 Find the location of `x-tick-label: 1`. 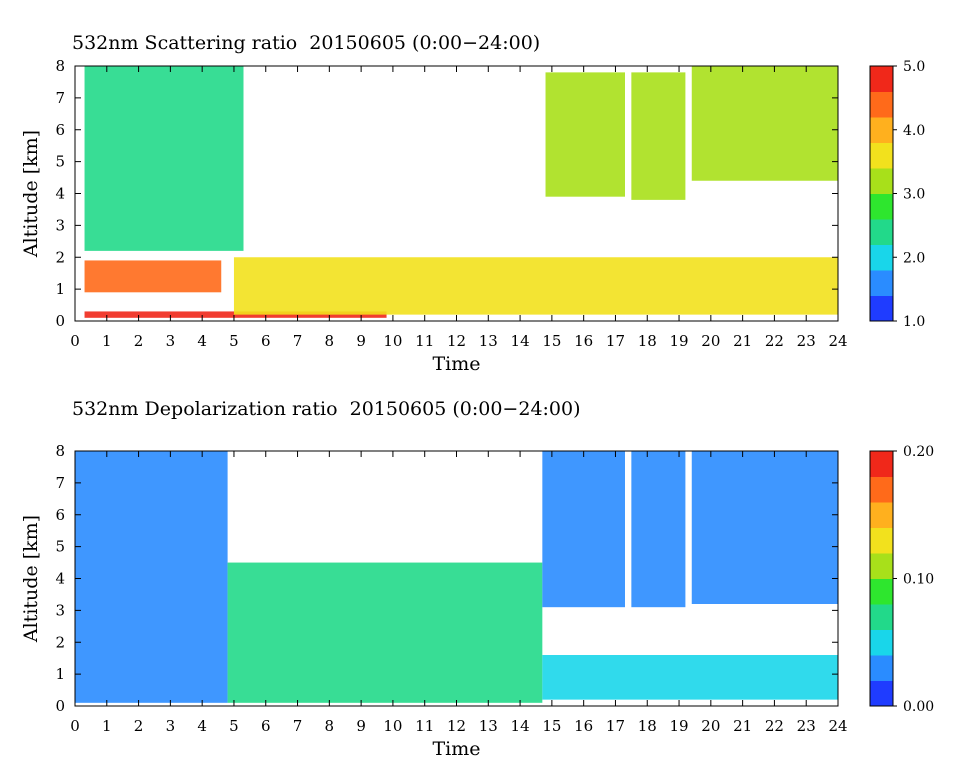

x-tick-label: 1 is located at coordinates (107, 341).